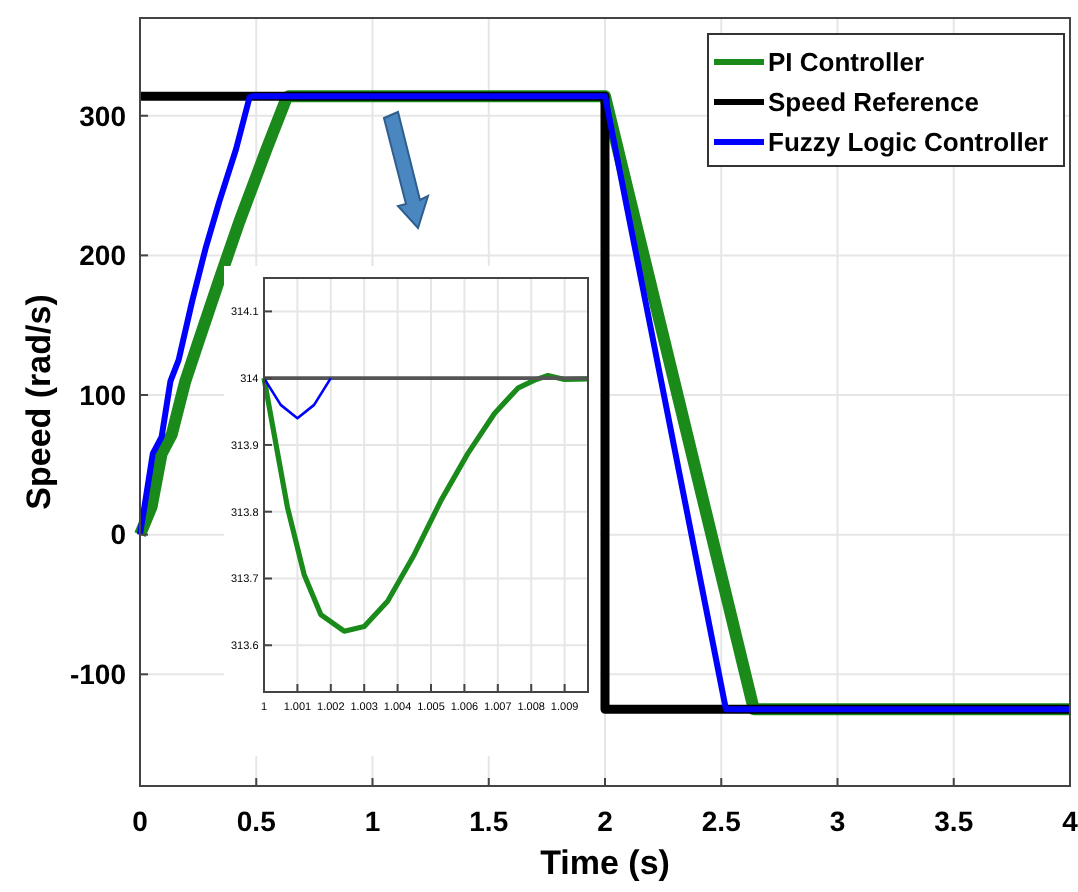 This screenshot has width=1078, height=892. What do you see at coordinates (256, 820) in the screenshot?
I see `x-tick-label: 0.5` at bounding box center [256, 820].